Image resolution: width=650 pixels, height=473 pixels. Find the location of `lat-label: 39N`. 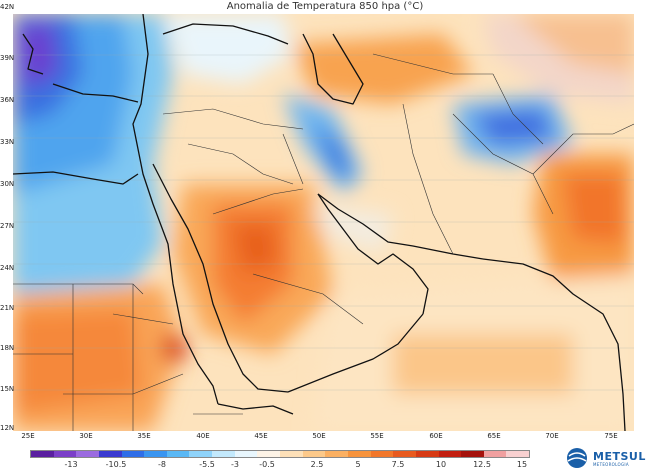

lat-label: 39N is located at coordinates (7, 58).